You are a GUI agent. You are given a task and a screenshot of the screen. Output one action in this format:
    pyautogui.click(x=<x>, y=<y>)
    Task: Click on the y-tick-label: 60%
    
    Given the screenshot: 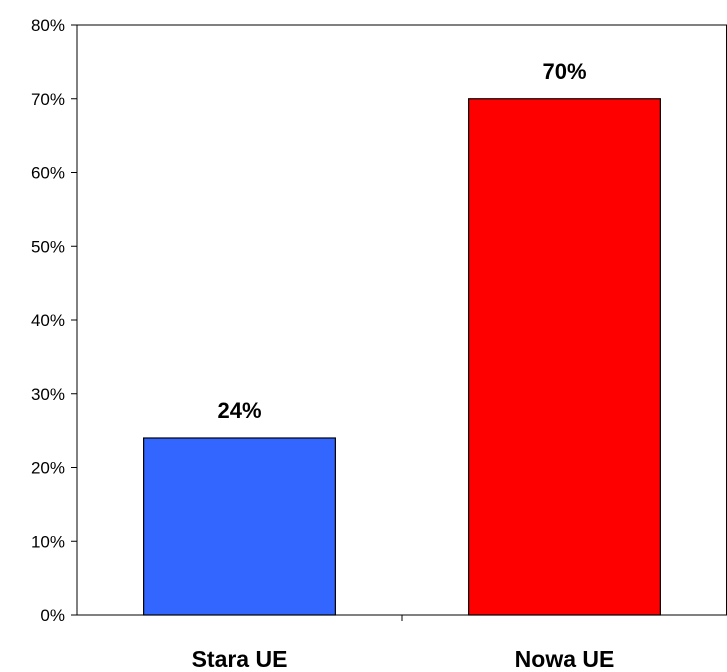 What is the action you would take?
    pyautogui.click(x=48, y=173)
    